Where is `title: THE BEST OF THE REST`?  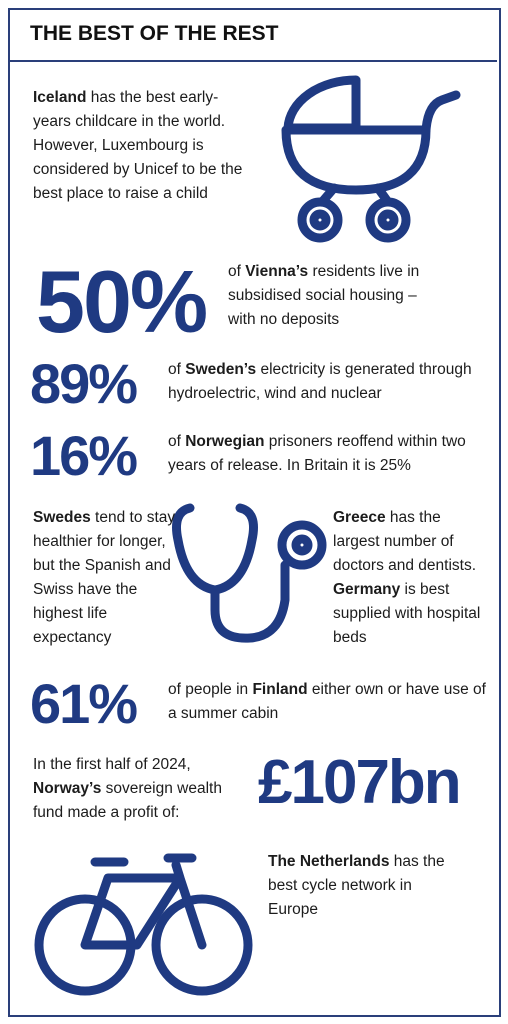 title: THE BEST OF THE REST is located at coordinates (154, 33).